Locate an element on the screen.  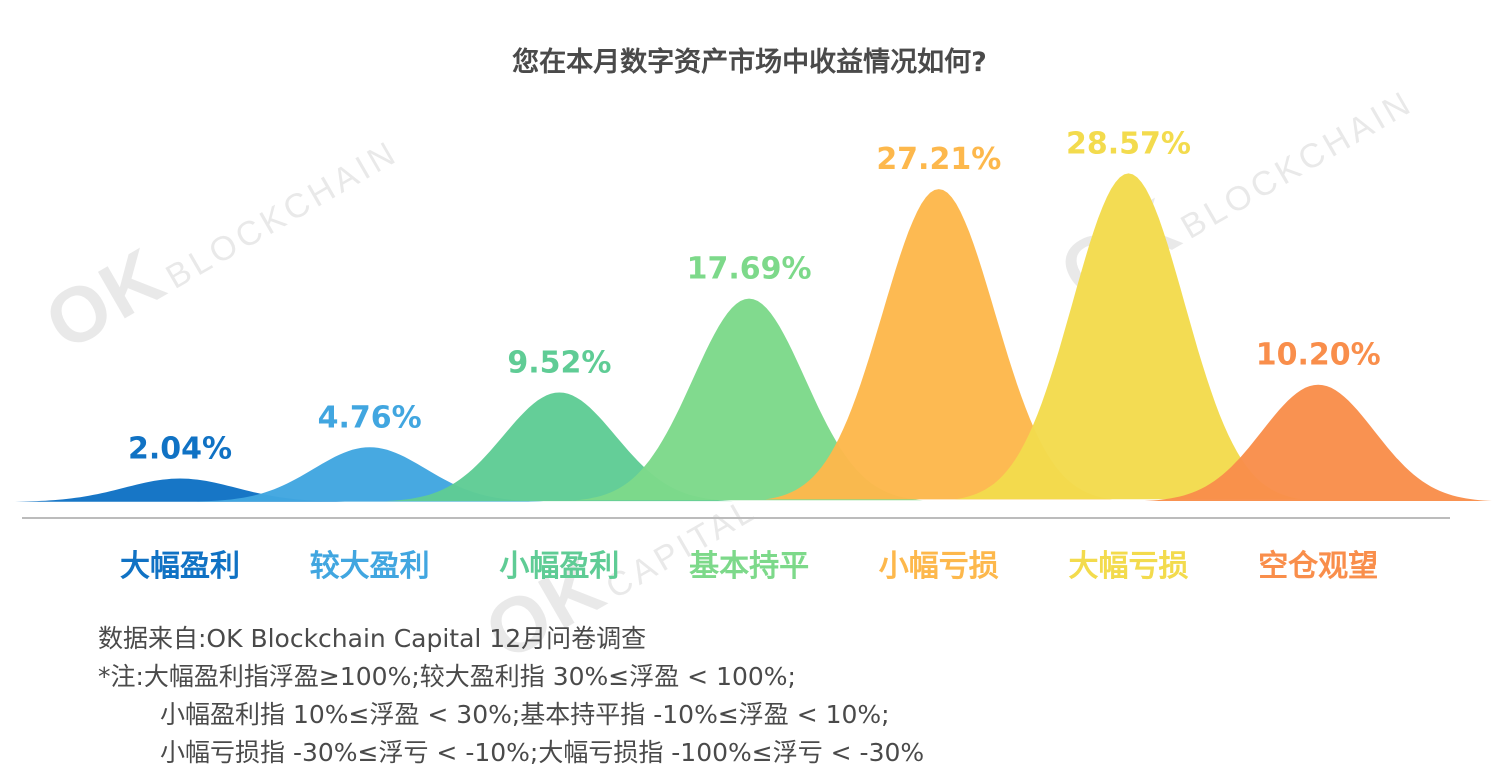
value-label-2: 4.76% is located at coordinates (370, 417).